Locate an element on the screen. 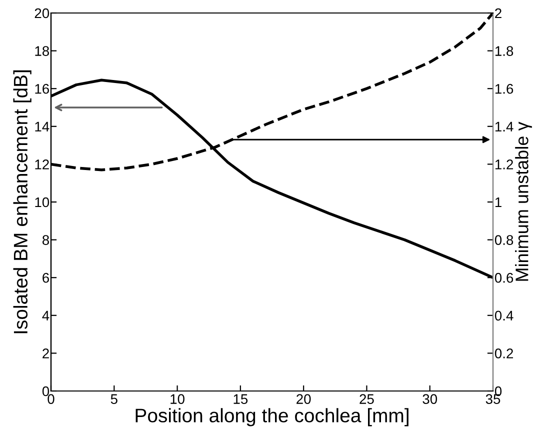 This screenshot has height=430, width=541. y2-tick-label: 0.4 is located at coordinates (504, 315).